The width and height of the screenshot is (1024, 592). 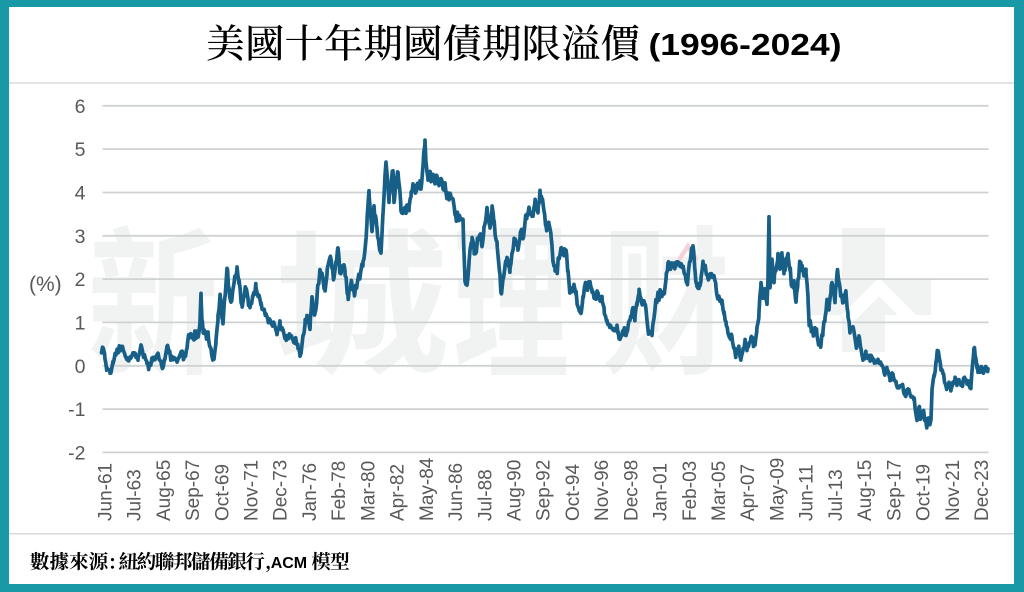 I want to click on svg-text: Feb-78, so click(x=339, y=491).